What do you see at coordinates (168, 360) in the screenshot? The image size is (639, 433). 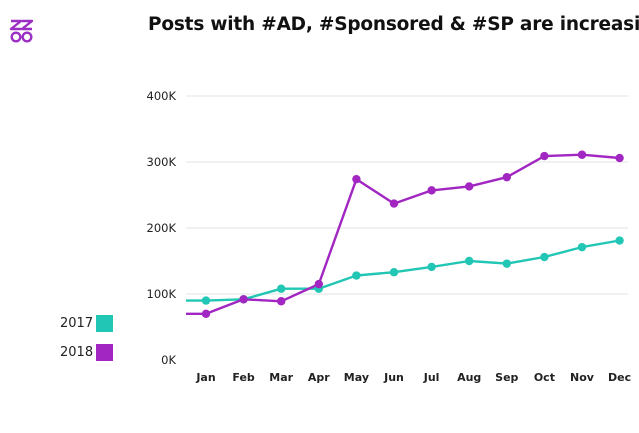 I see `y-tick-label: 0K` at bounding box center [168, 360].